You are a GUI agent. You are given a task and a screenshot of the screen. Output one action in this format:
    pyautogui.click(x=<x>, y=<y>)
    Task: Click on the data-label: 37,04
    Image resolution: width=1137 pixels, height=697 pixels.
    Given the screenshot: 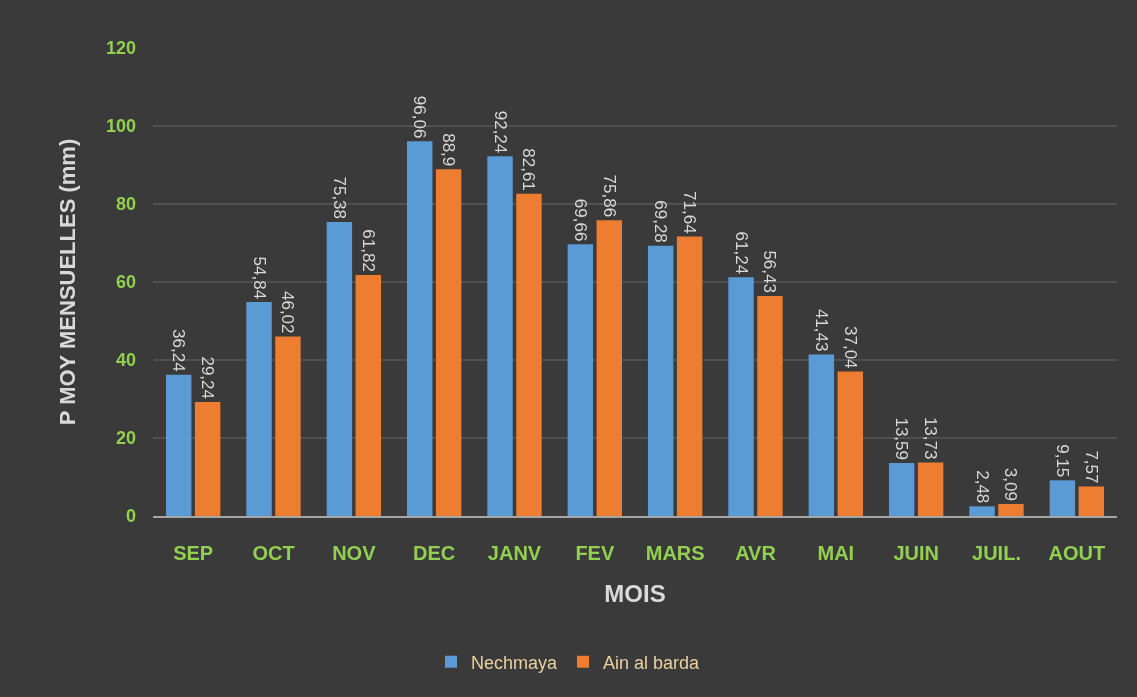 What is the action you would take?
    pyautogui.click(x=850, y=347)
    